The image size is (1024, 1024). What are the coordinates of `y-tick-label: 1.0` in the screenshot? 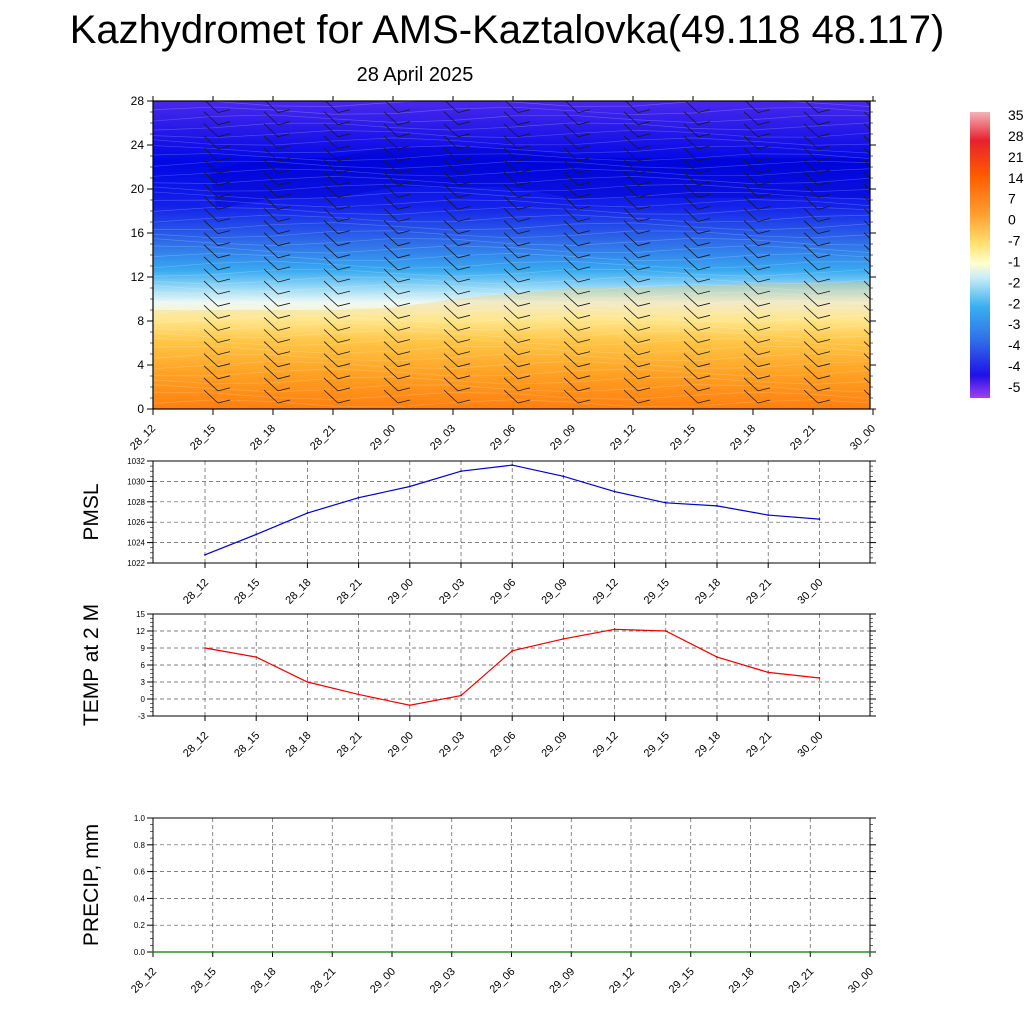 It's located at (140, 818).